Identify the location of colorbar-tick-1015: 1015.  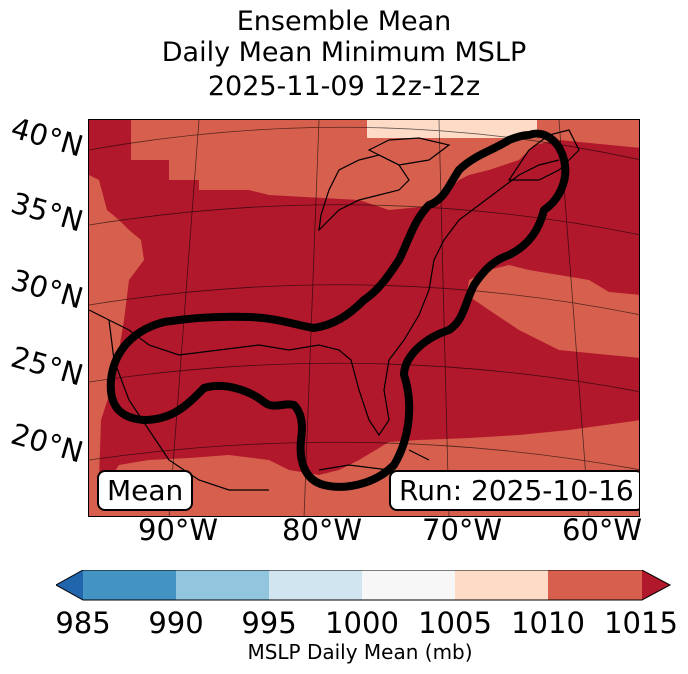
(641, 623).